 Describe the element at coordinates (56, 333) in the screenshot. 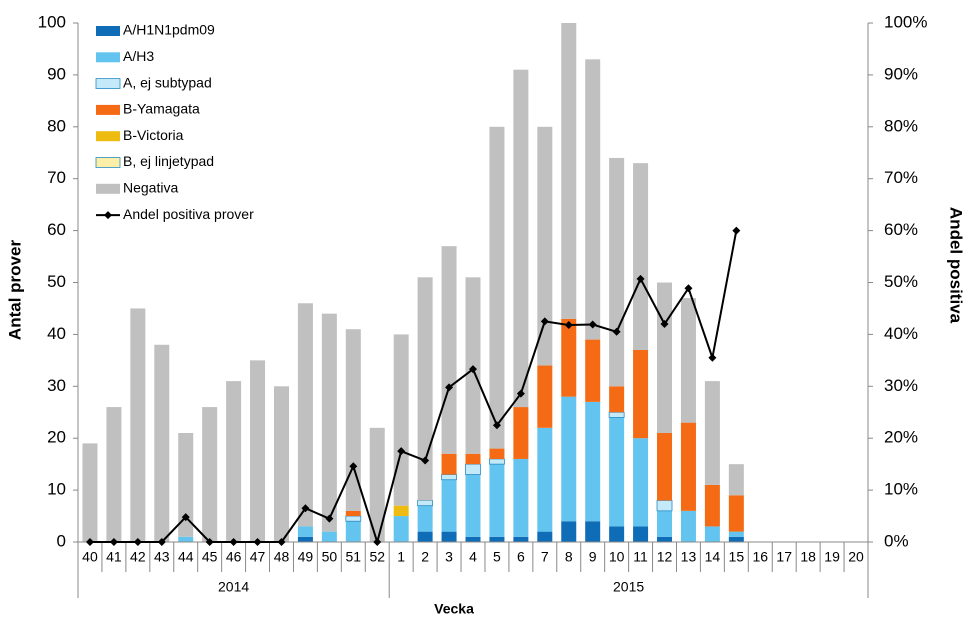

I see `y-tick-label: 40` at that location.